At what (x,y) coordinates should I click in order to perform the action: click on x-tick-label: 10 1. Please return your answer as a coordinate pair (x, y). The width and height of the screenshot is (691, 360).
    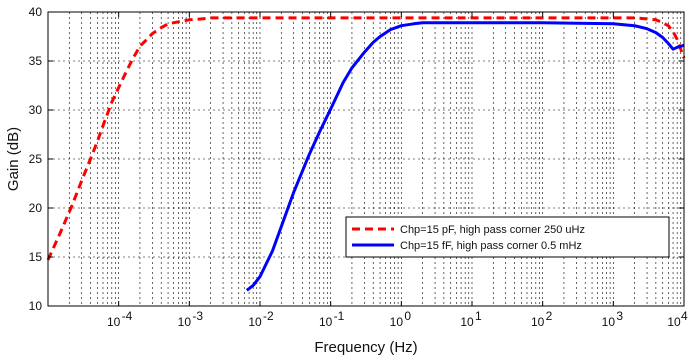
    Looking at the image, I should click on (471, 319).